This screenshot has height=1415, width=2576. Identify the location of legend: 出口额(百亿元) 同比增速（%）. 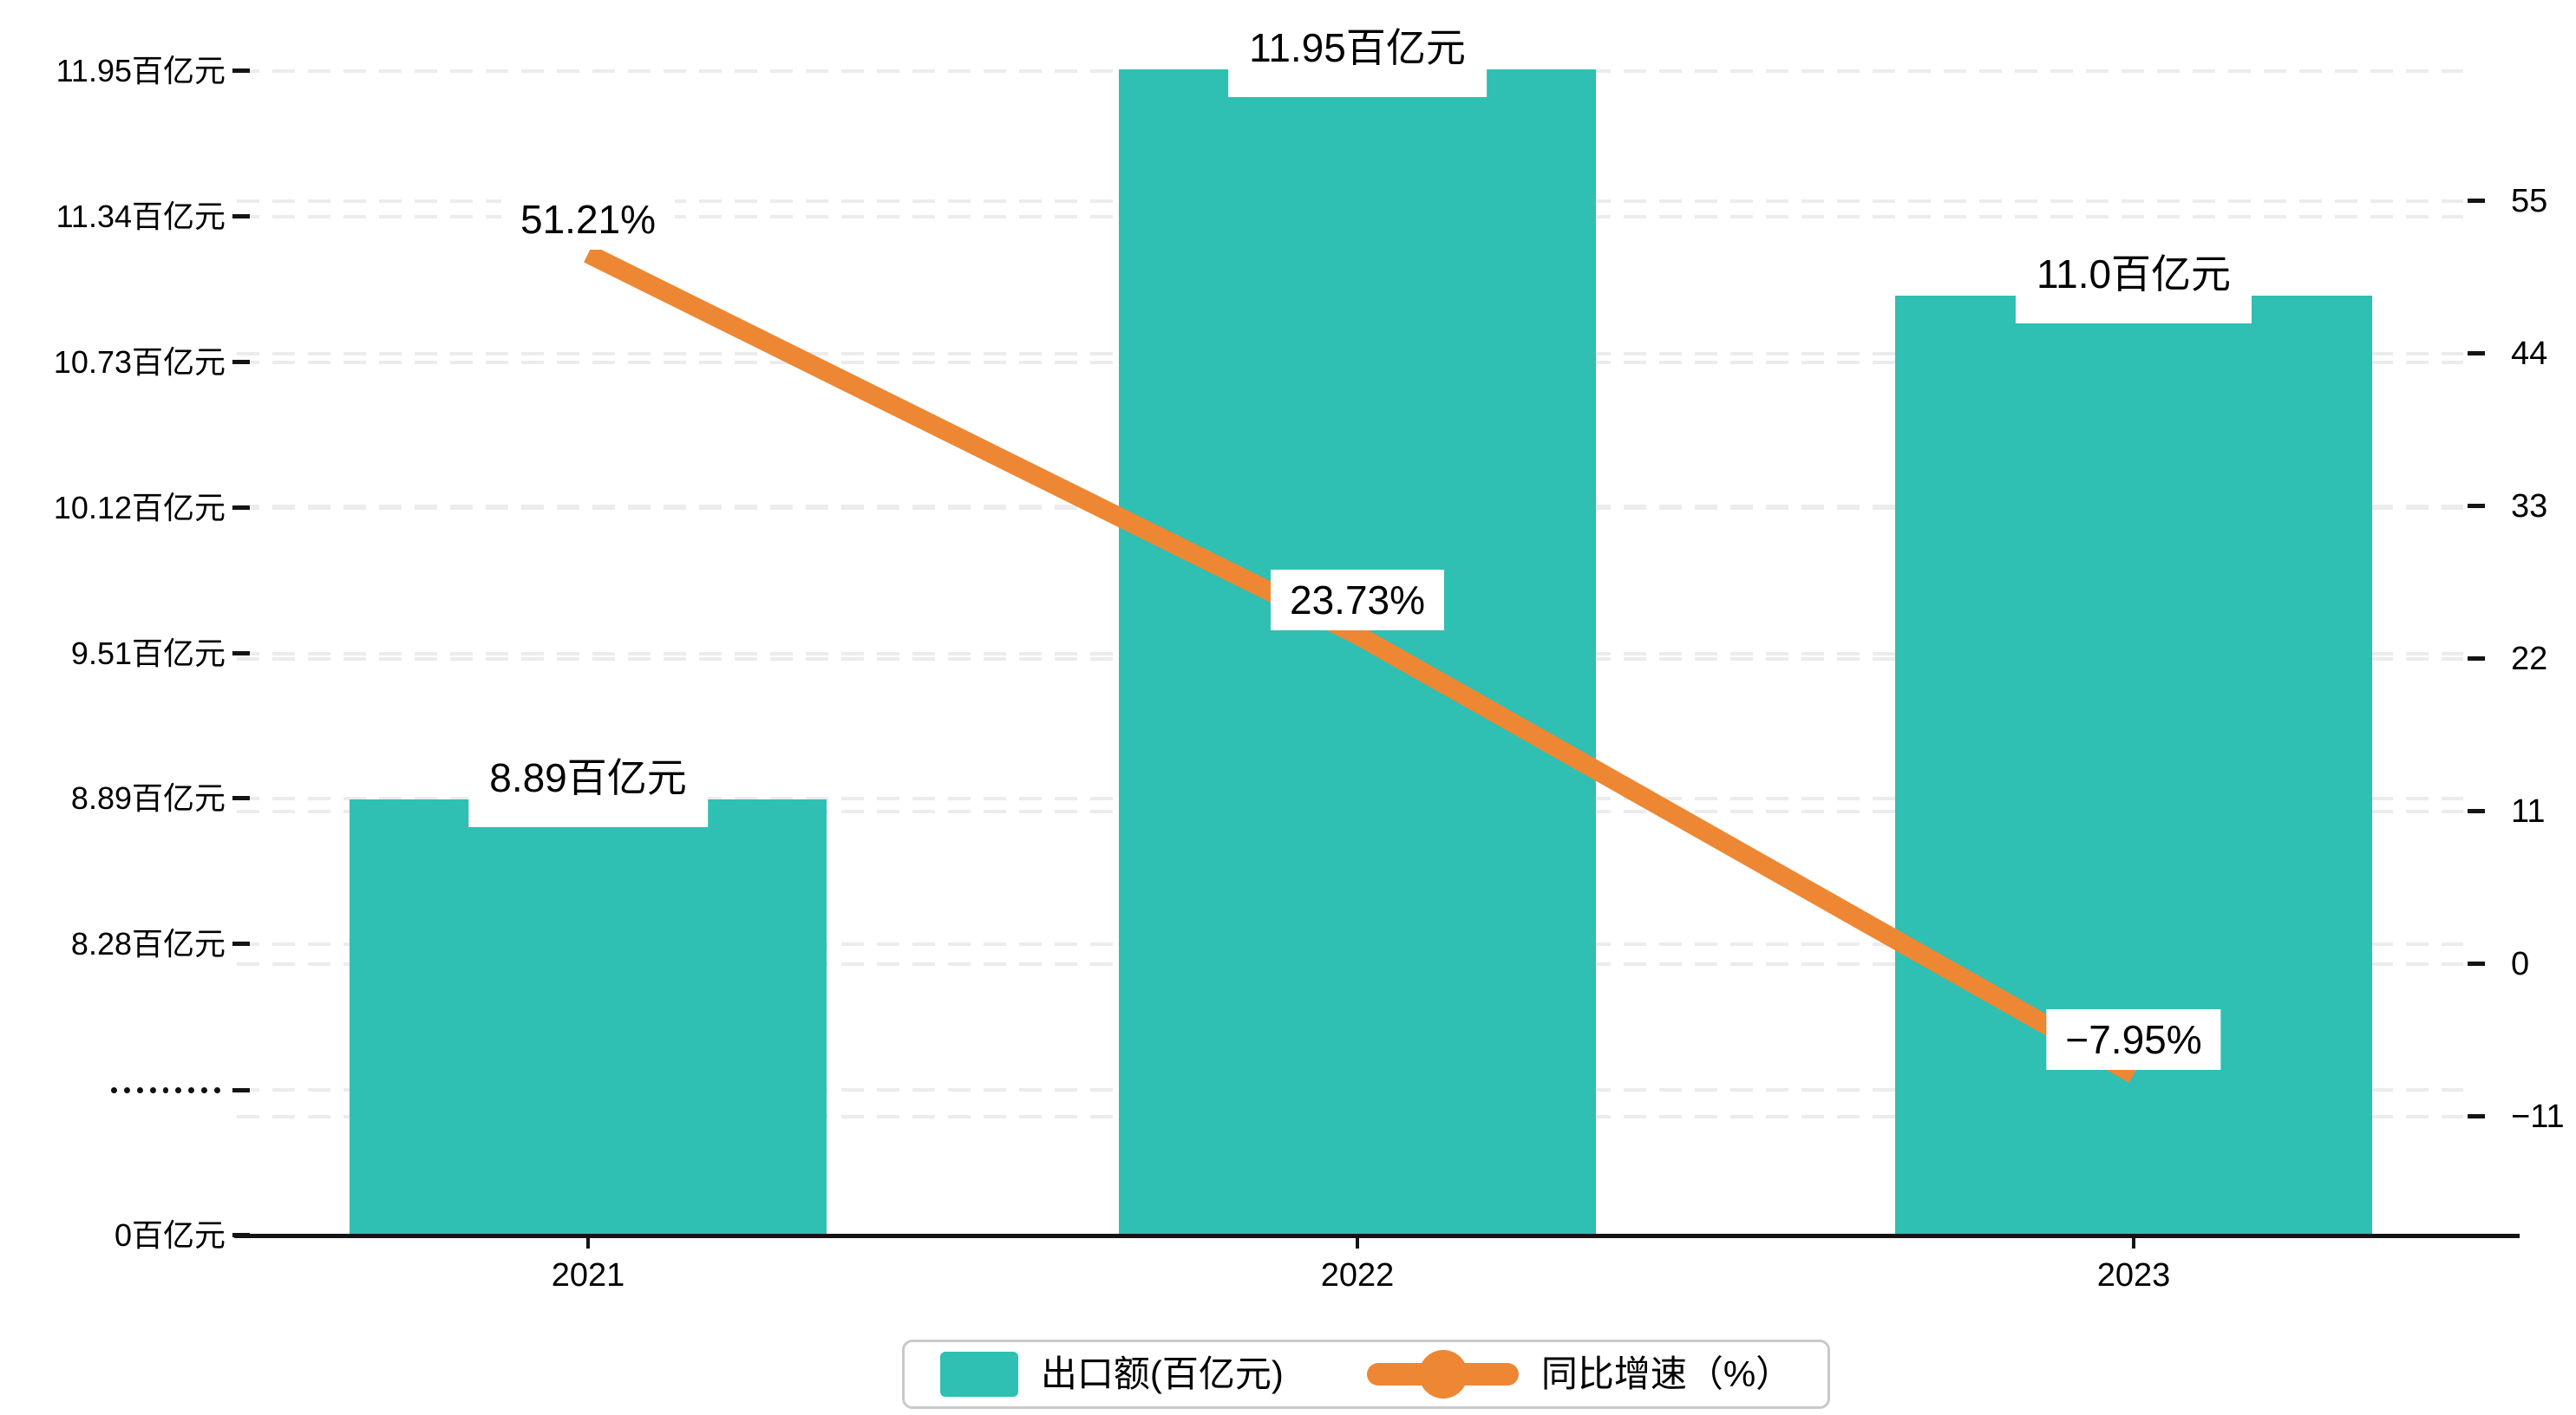
(1366, 1374).